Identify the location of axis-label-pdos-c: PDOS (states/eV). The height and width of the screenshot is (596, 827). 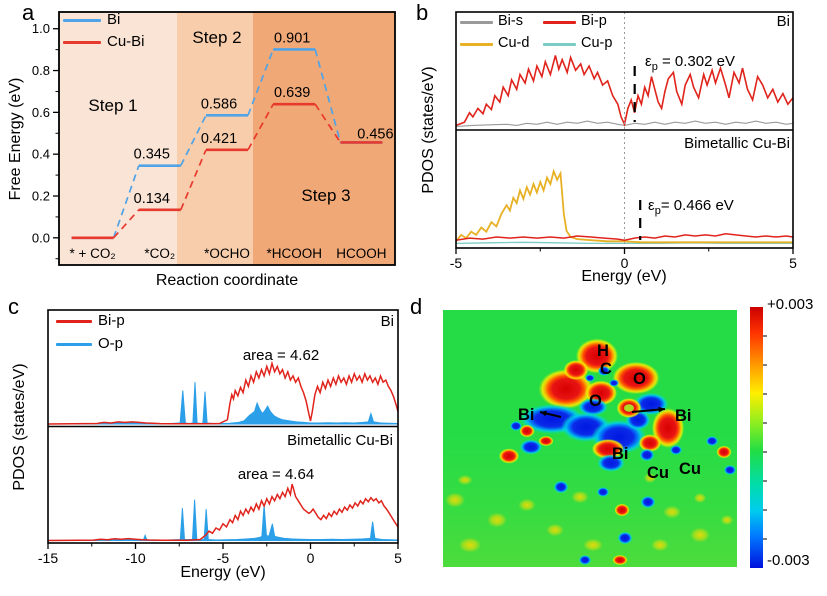
(19, 427).